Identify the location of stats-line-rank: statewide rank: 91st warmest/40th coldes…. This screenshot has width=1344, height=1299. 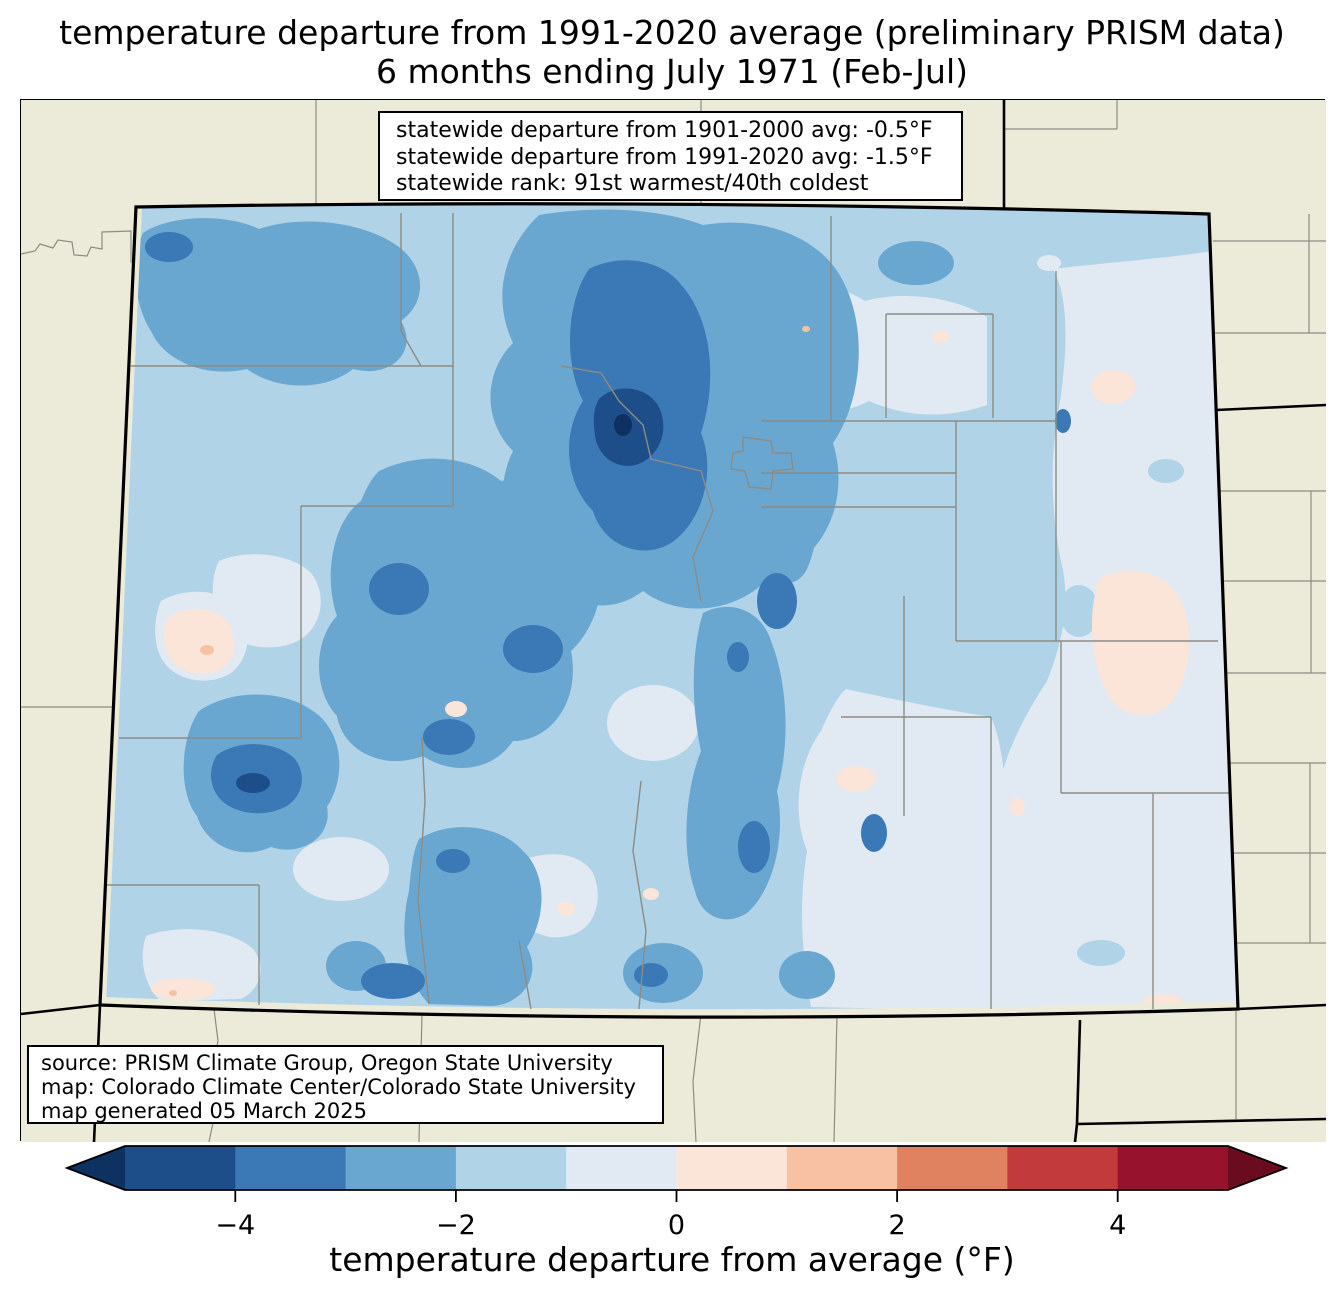
(632, 183).